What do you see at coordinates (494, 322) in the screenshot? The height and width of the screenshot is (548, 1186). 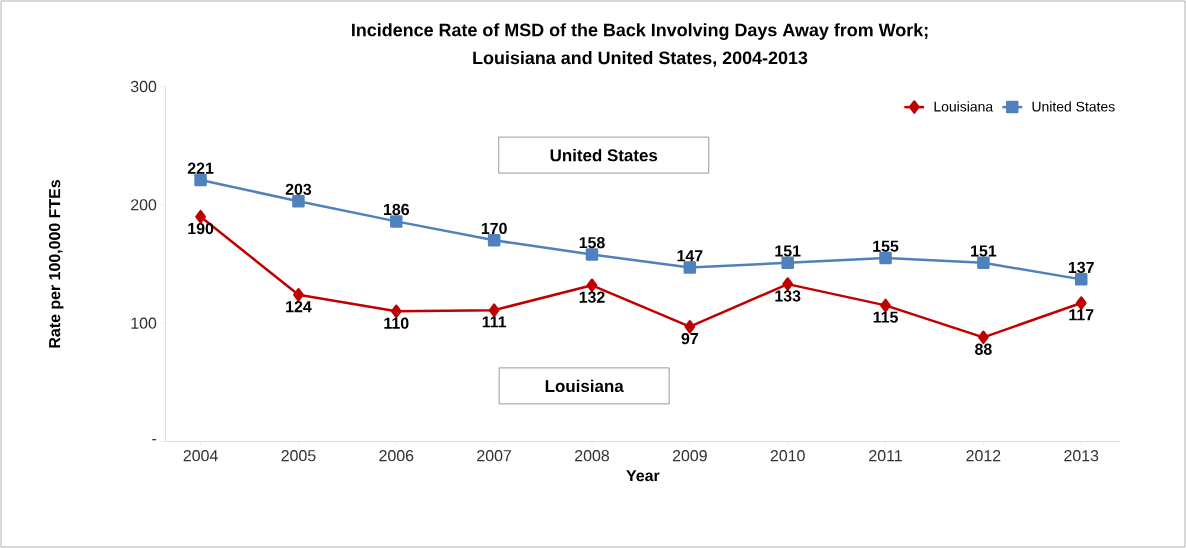 I see `data-label: 111` at bounding box center [494, 322].